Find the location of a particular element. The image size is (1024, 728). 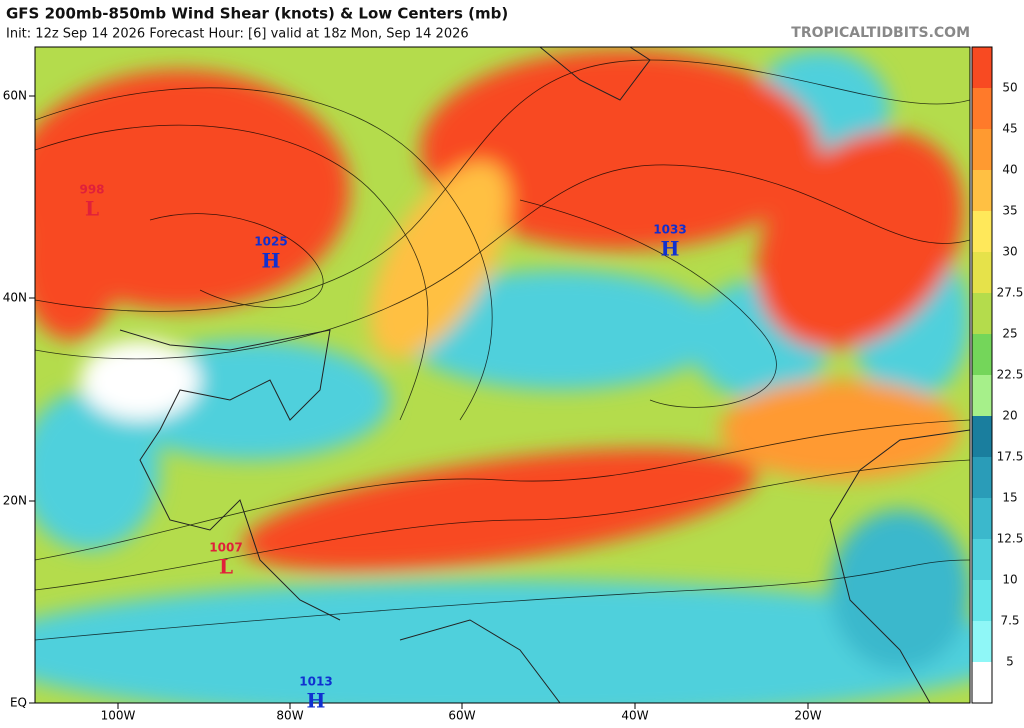

center-pressure: 1007 is located at coordinates (225, 548).